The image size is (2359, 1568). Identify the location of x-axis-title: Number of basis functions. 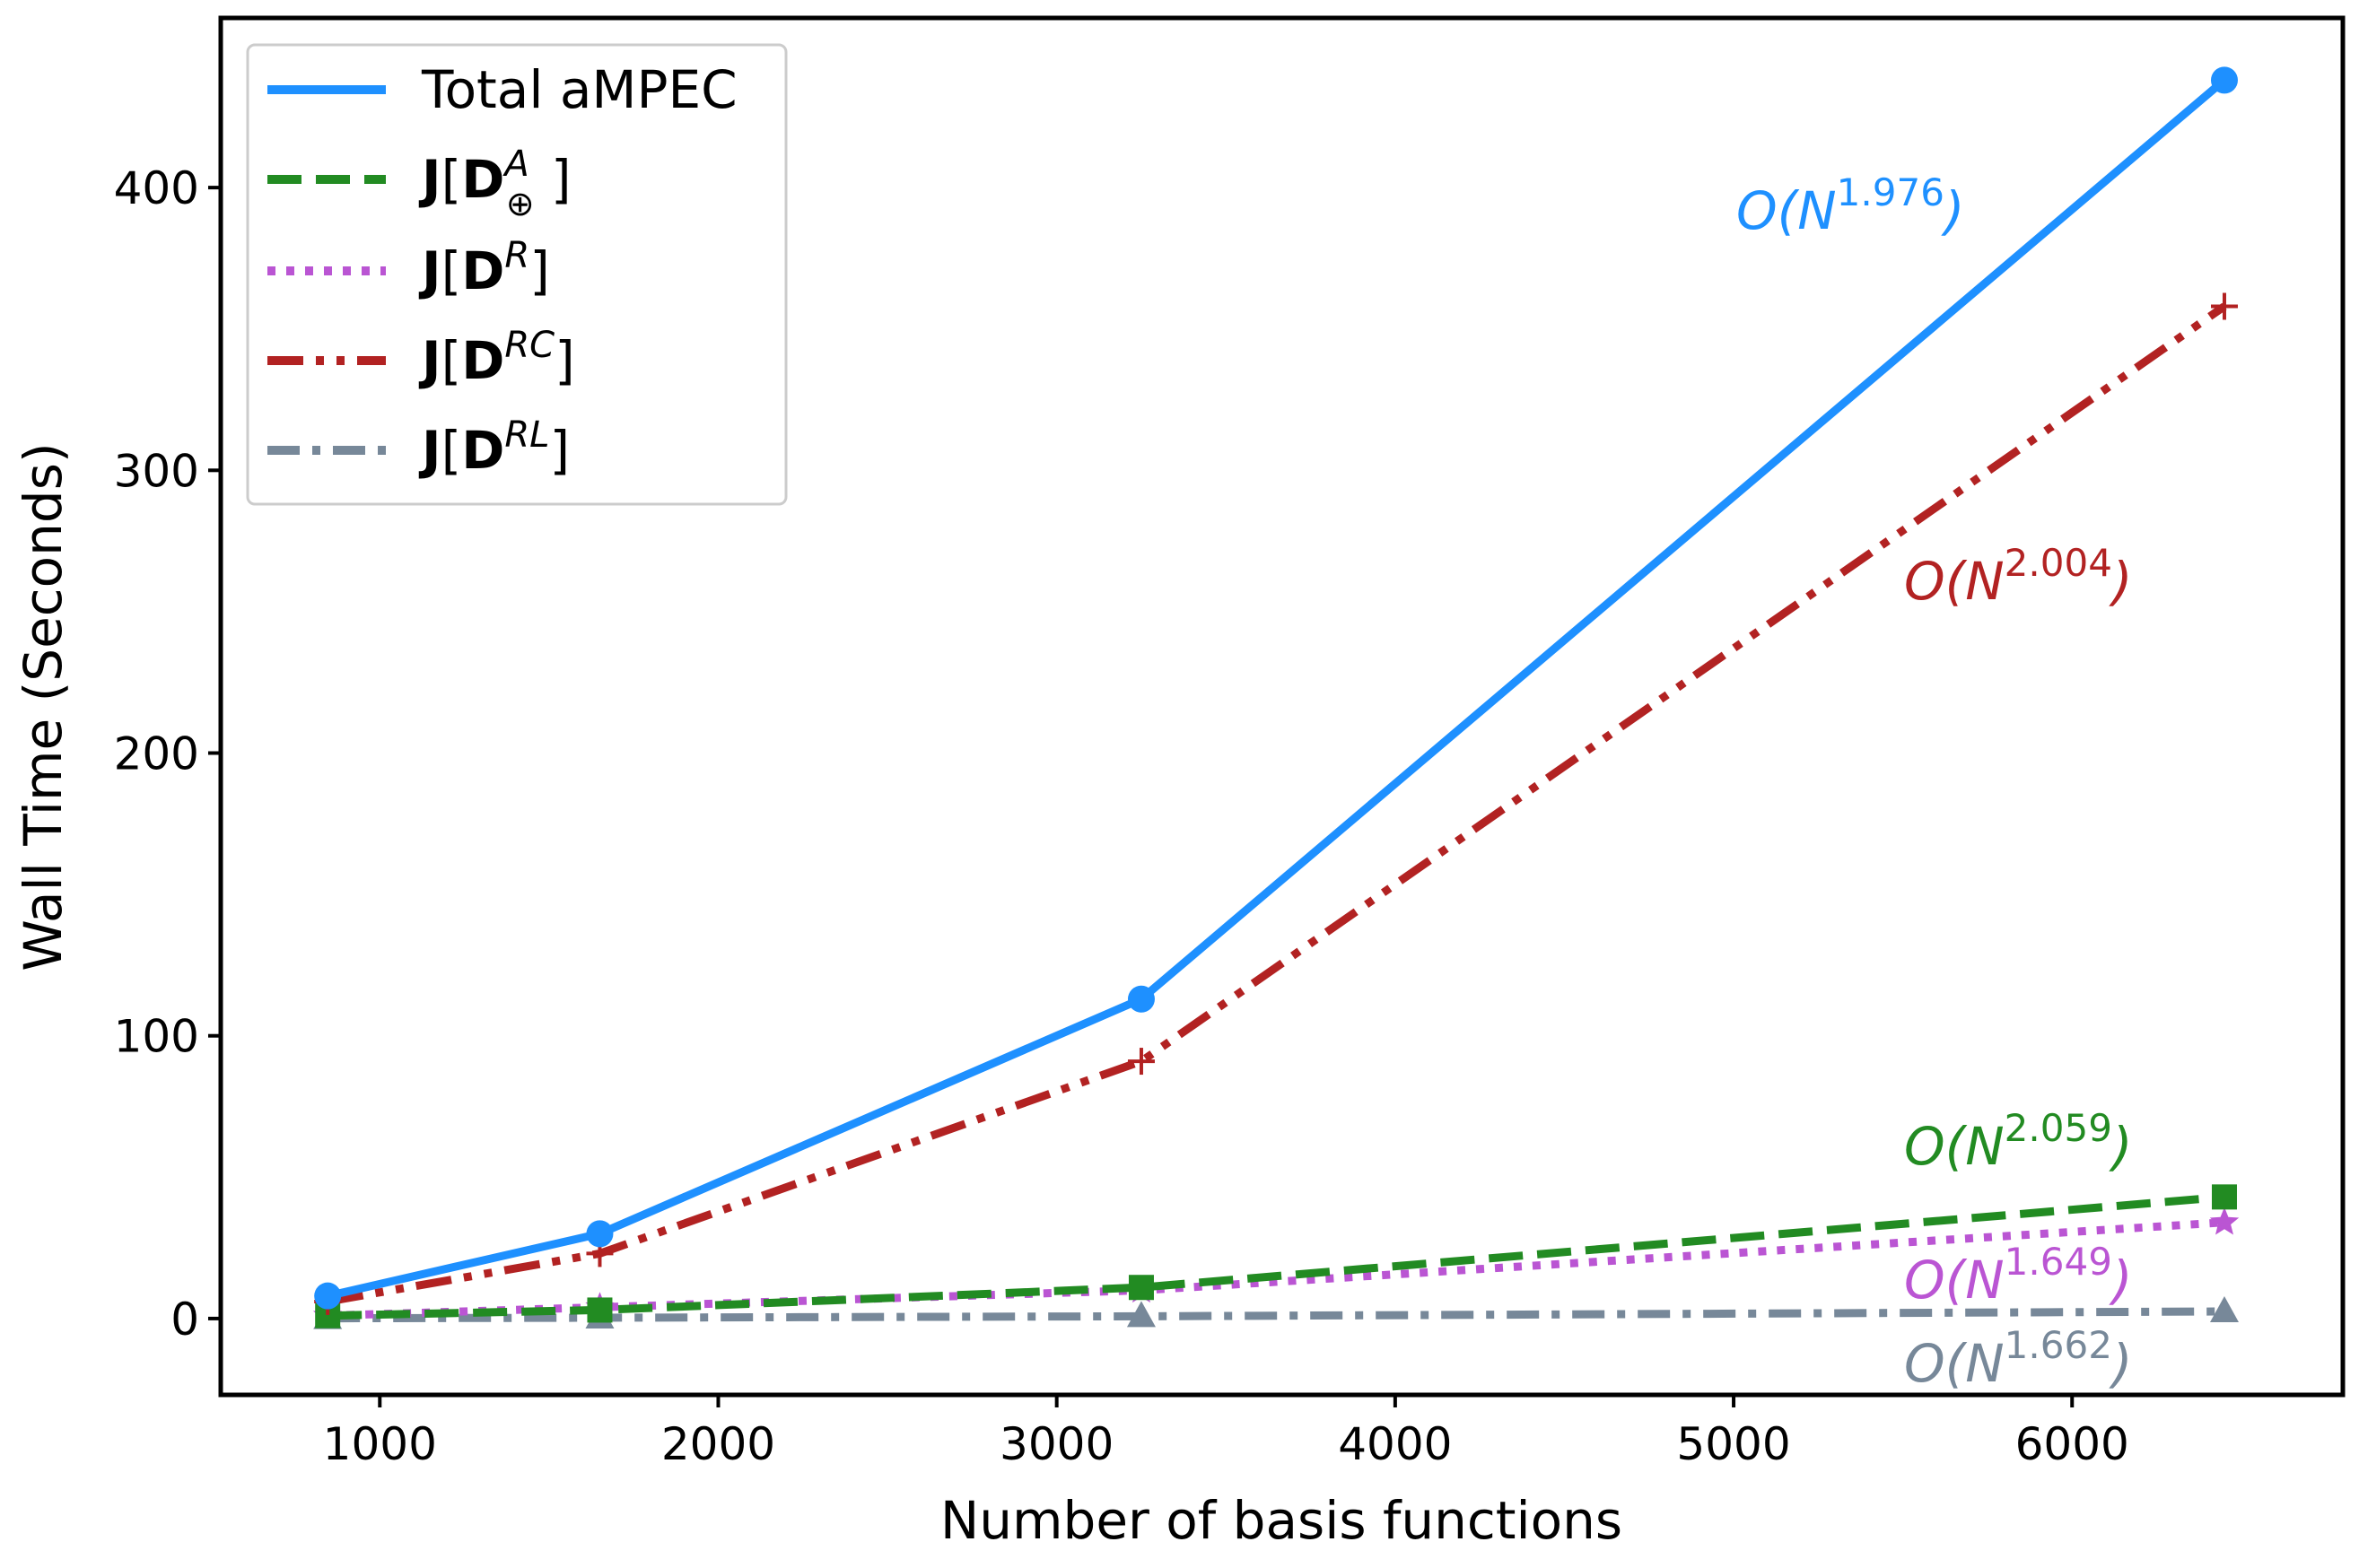
(1281, 1520).